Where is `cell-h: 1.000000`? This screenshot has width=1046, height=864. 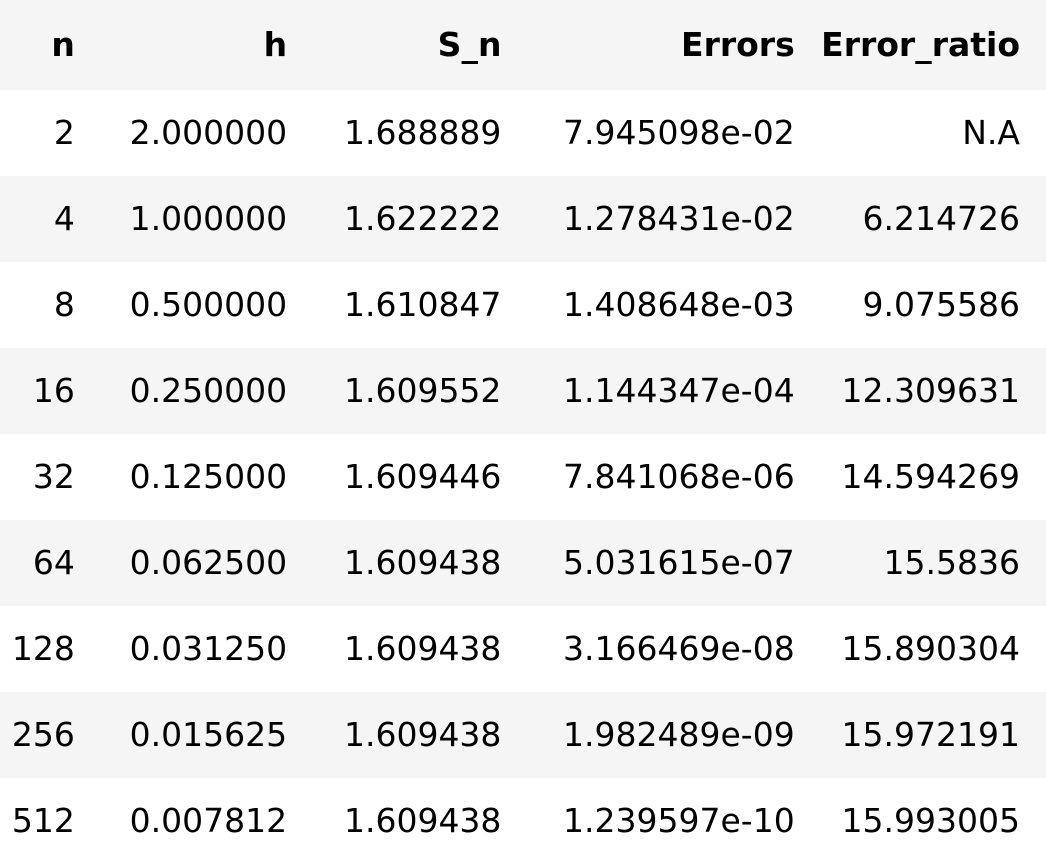 cell-h: 1.000000 is located at coordinates (208, 218).